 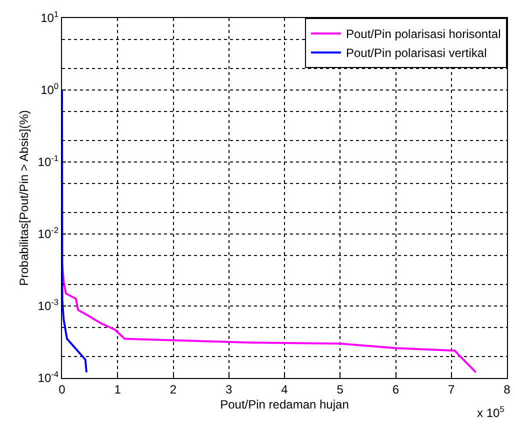 What do you see at coordinates (396, 389) in the screenshot?
I see `x-tick-label: 6` at bounding box center [396, 389].